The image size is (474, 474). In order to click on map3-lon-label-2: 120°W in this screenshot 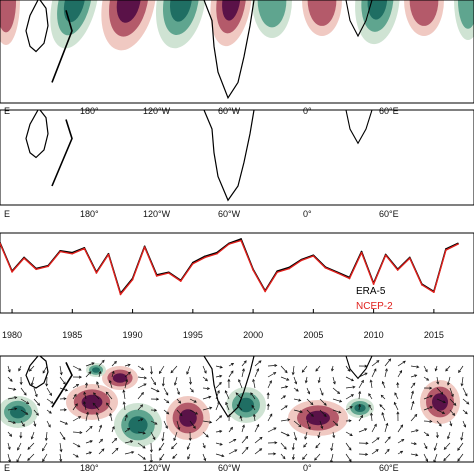, I will do `click(157, 468)`.